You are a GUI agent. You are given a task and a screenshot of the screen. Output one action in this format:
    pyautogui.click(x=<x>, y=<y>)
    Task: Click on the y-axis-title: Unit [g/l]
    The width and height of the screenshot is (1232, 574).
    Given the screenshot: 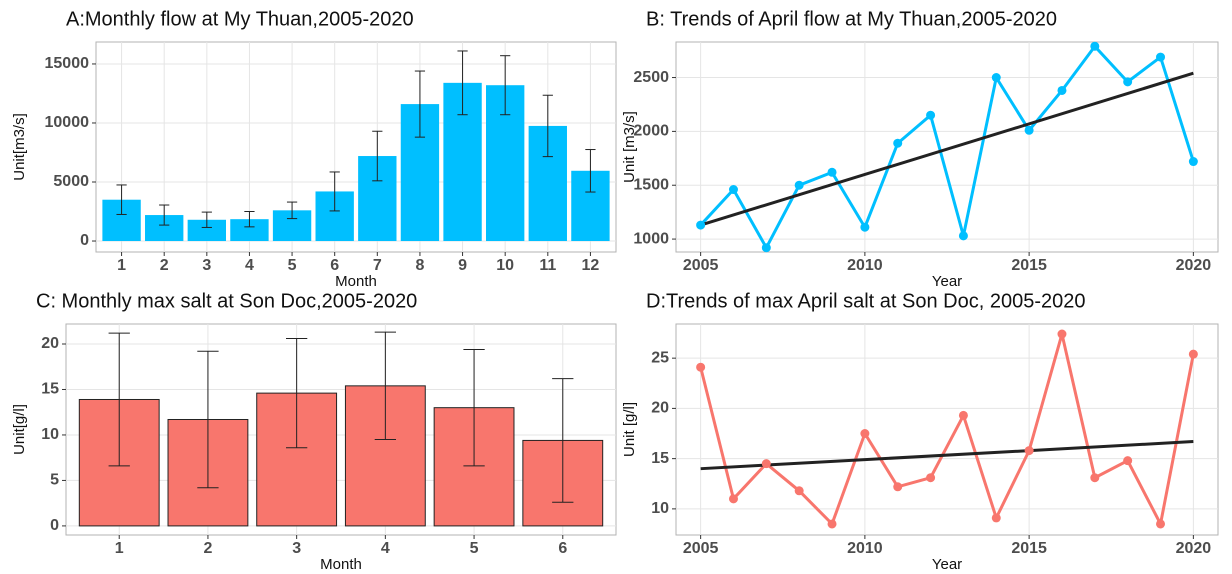 What is the action you would take?
    pyautogui.click(x=629, y=429)
    